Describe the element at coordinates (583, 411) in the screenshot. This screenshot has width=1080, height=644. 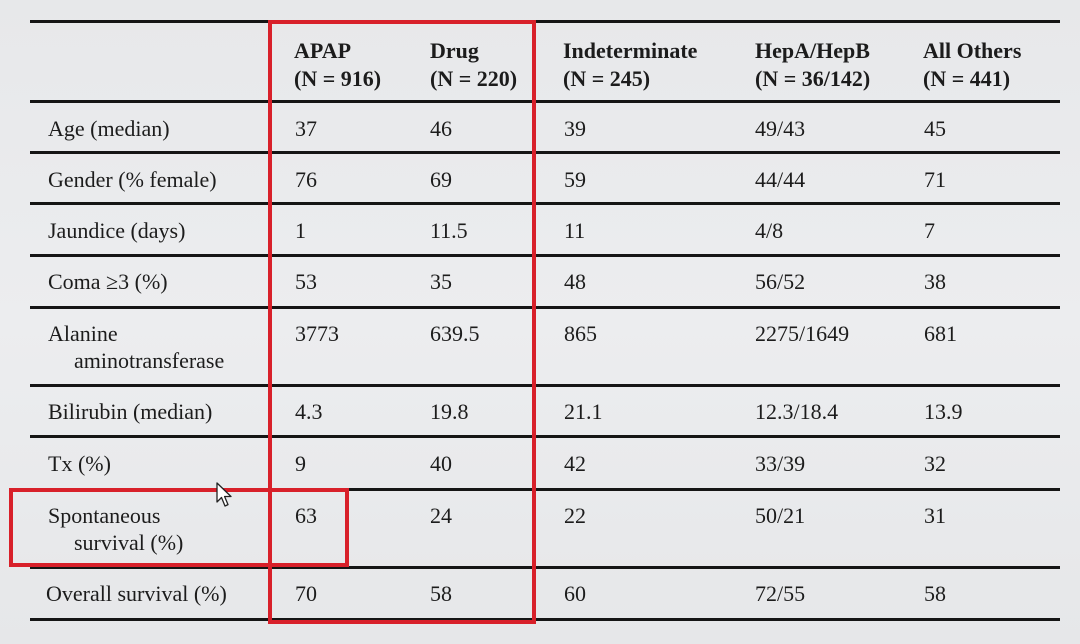
I see `table-cell: 21.1` at that location.